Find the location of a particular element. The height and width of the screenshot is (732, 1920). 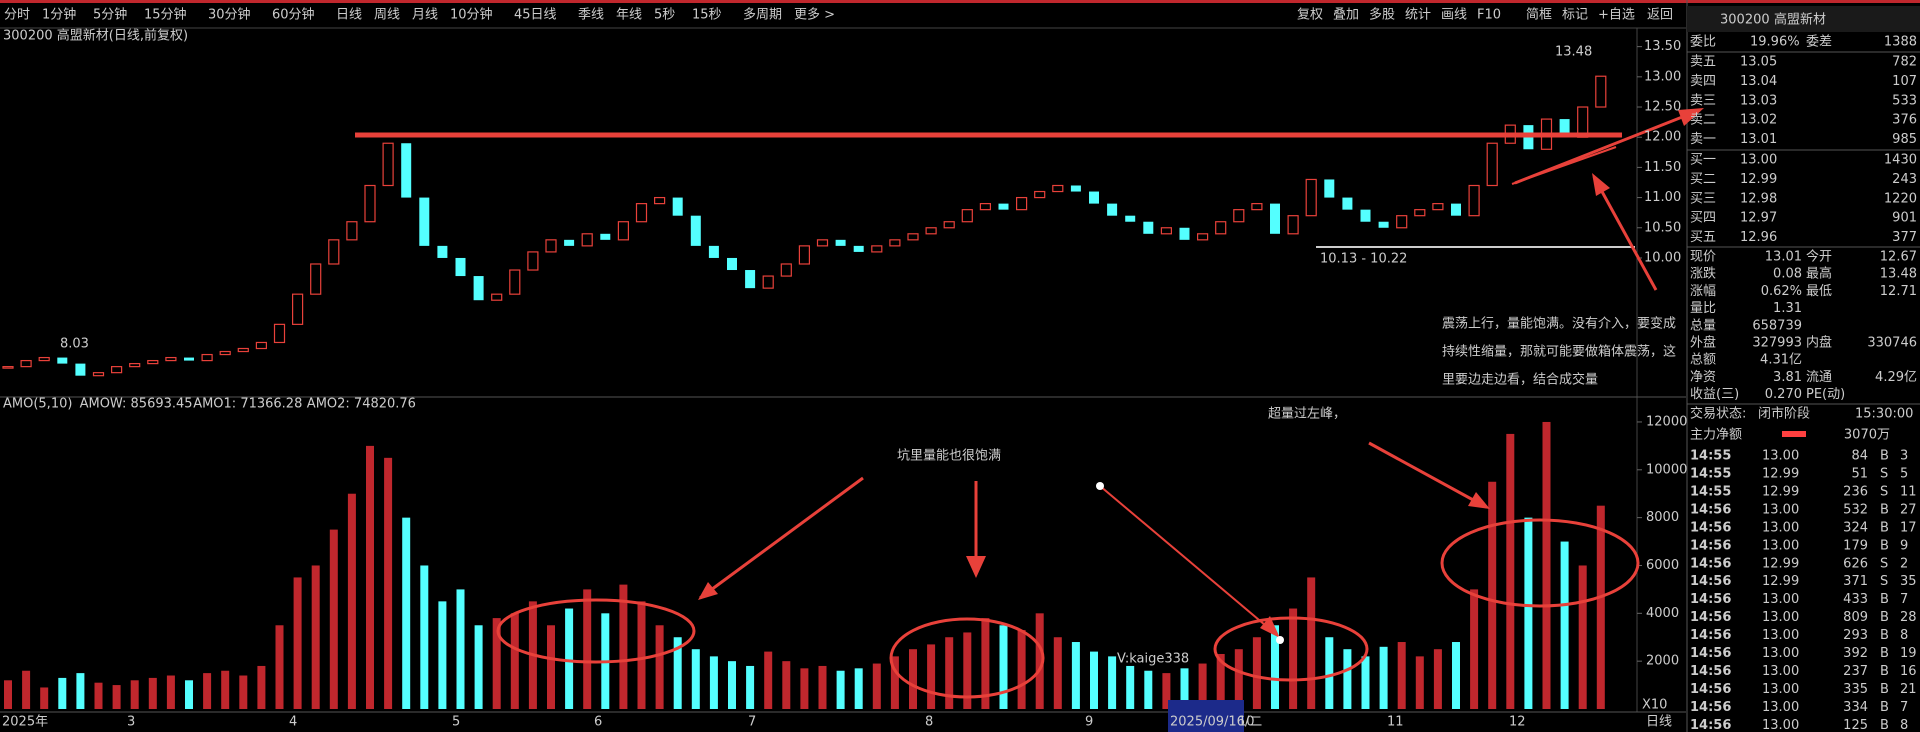

toolbar-button: 更多 > is located at coordinates (814, 15).